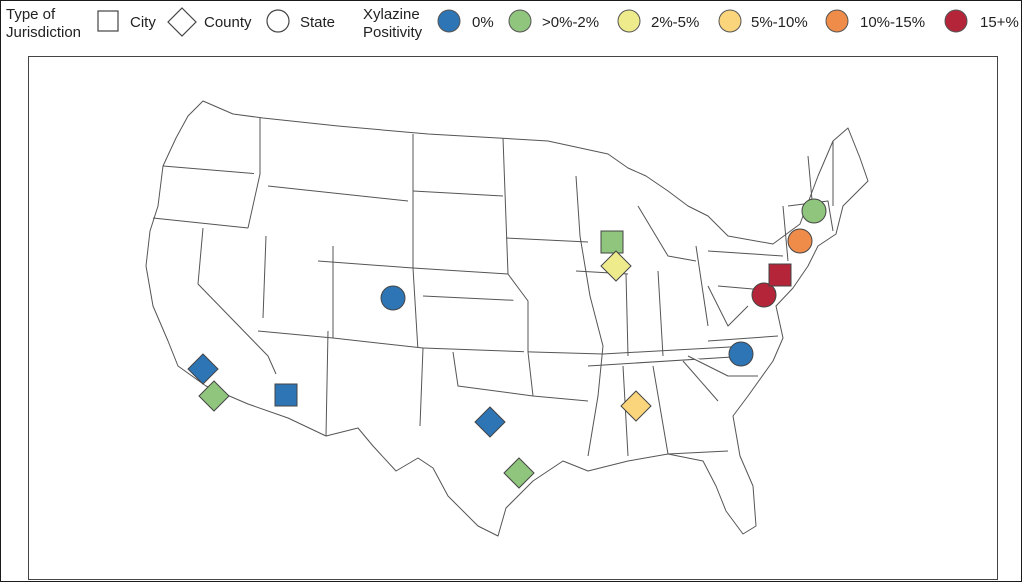 This screenshot has width=1024, height=584. What do you see at coordinates (668, 361) in the screenshot?
I see `boundary-tn-south` at bounding box center [668, 361].